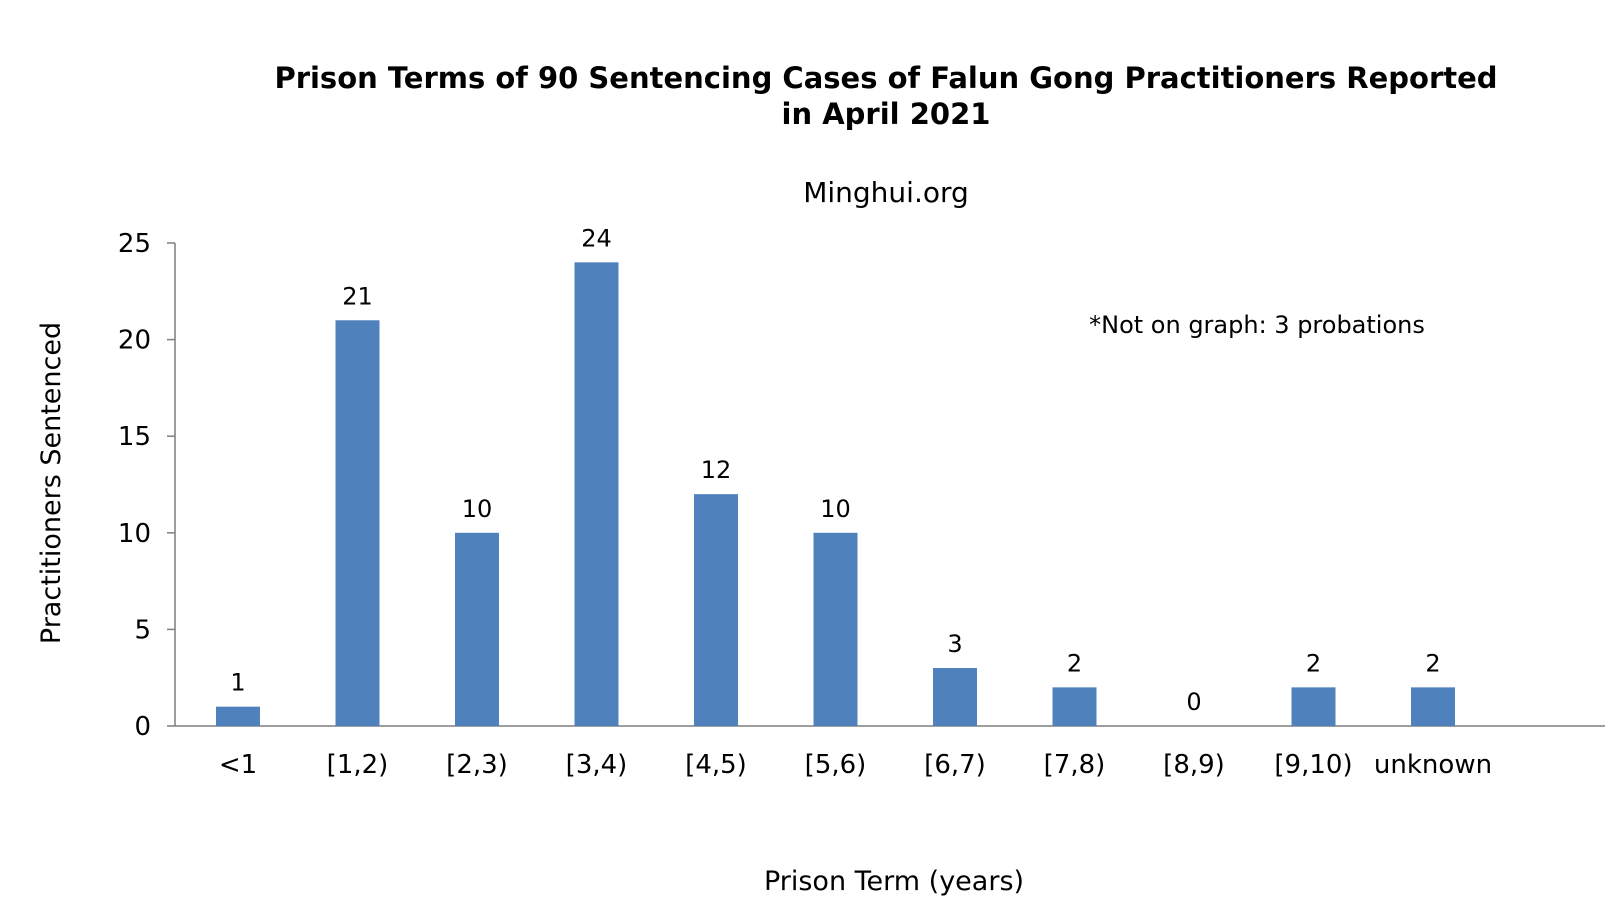  What do you see at coordinates (1075, 765) in the screenshot?
I see `x-tick-label: [7,8)` at bounding box center [1075, 765].